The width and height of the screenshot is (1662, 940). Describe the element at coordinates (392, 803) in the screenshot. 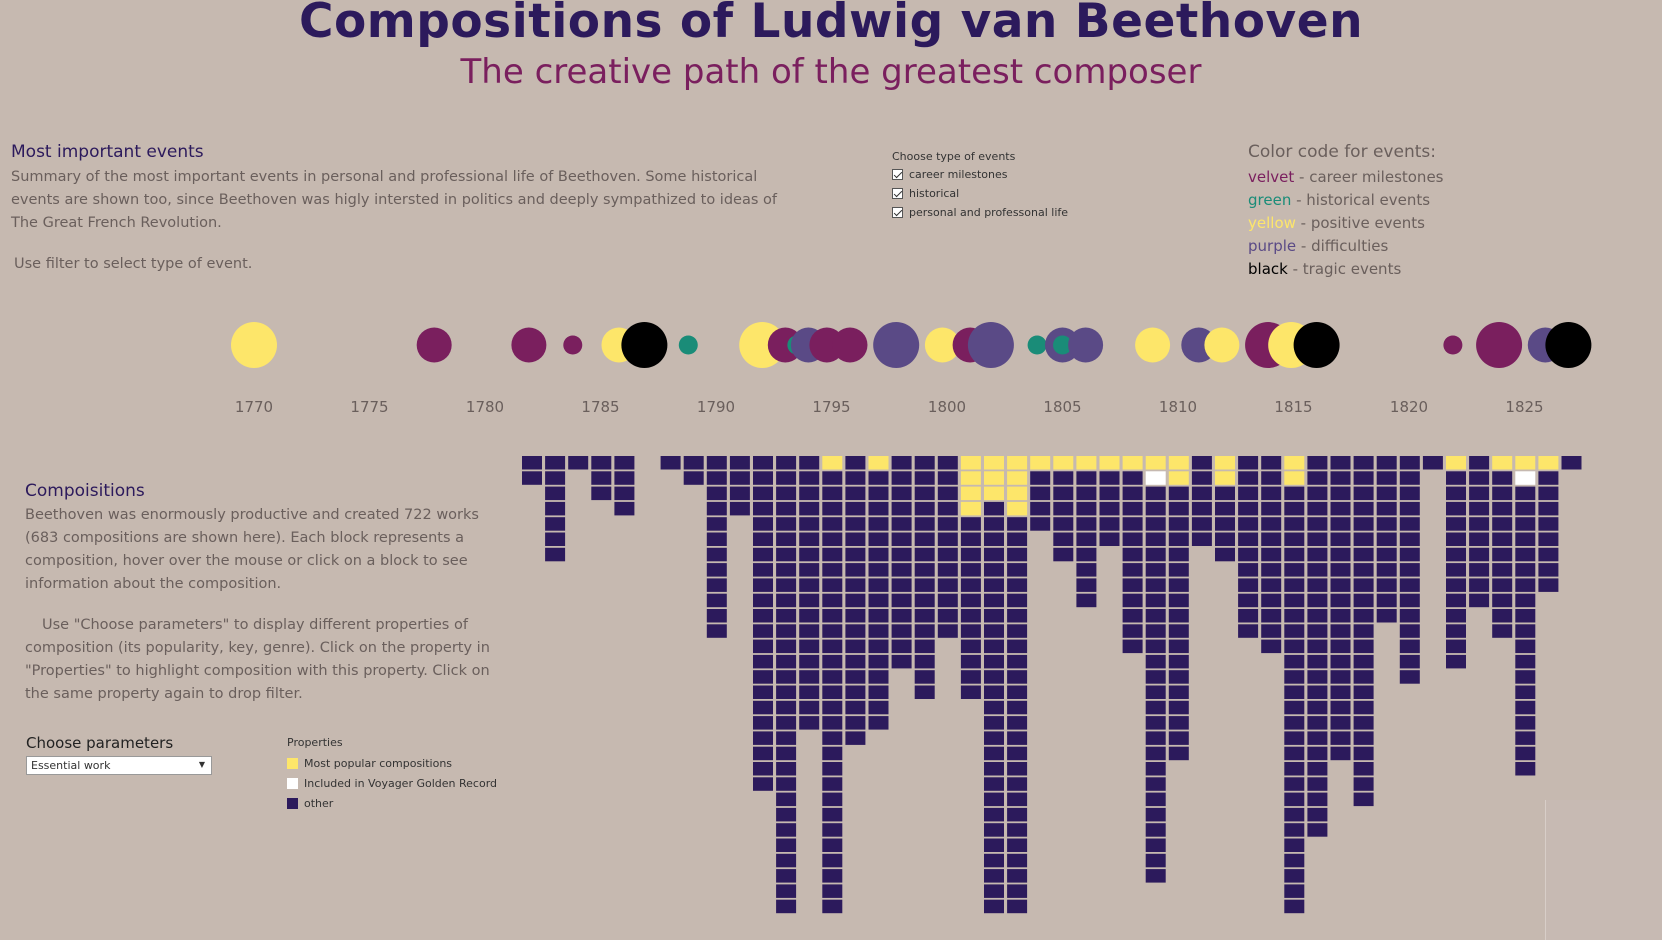

I see `property-other: other` at that location.